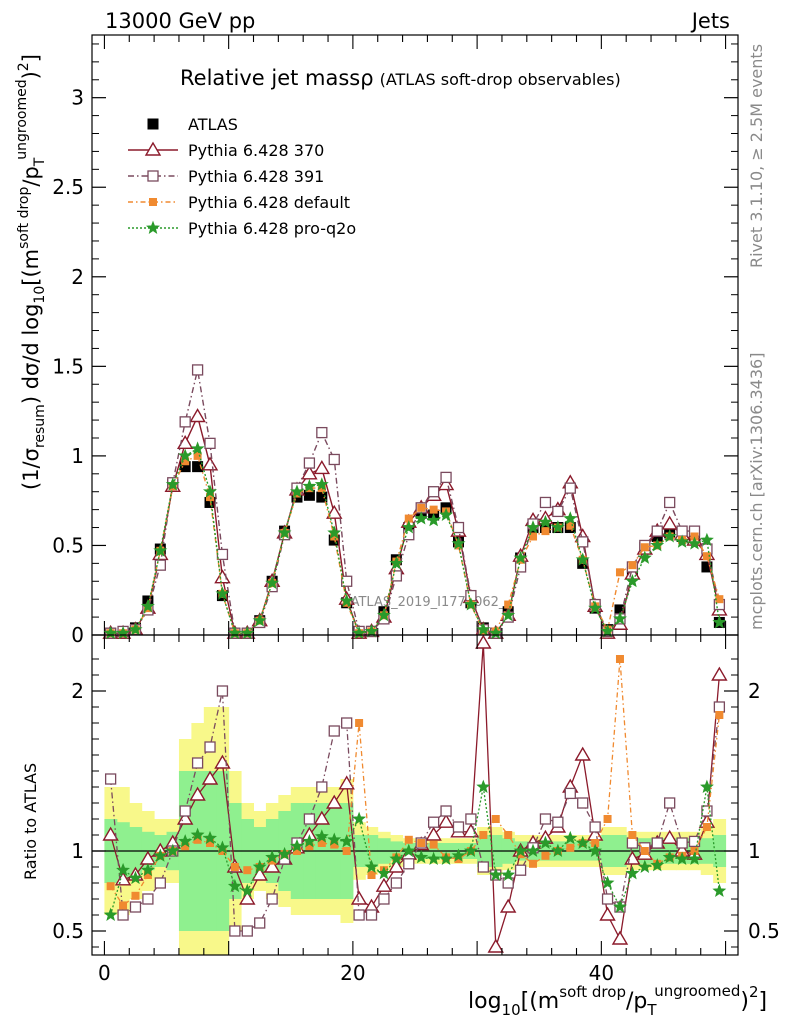  Describe the element at coordinates (707, 567) in the screenshot. I see `data-point` at that location.